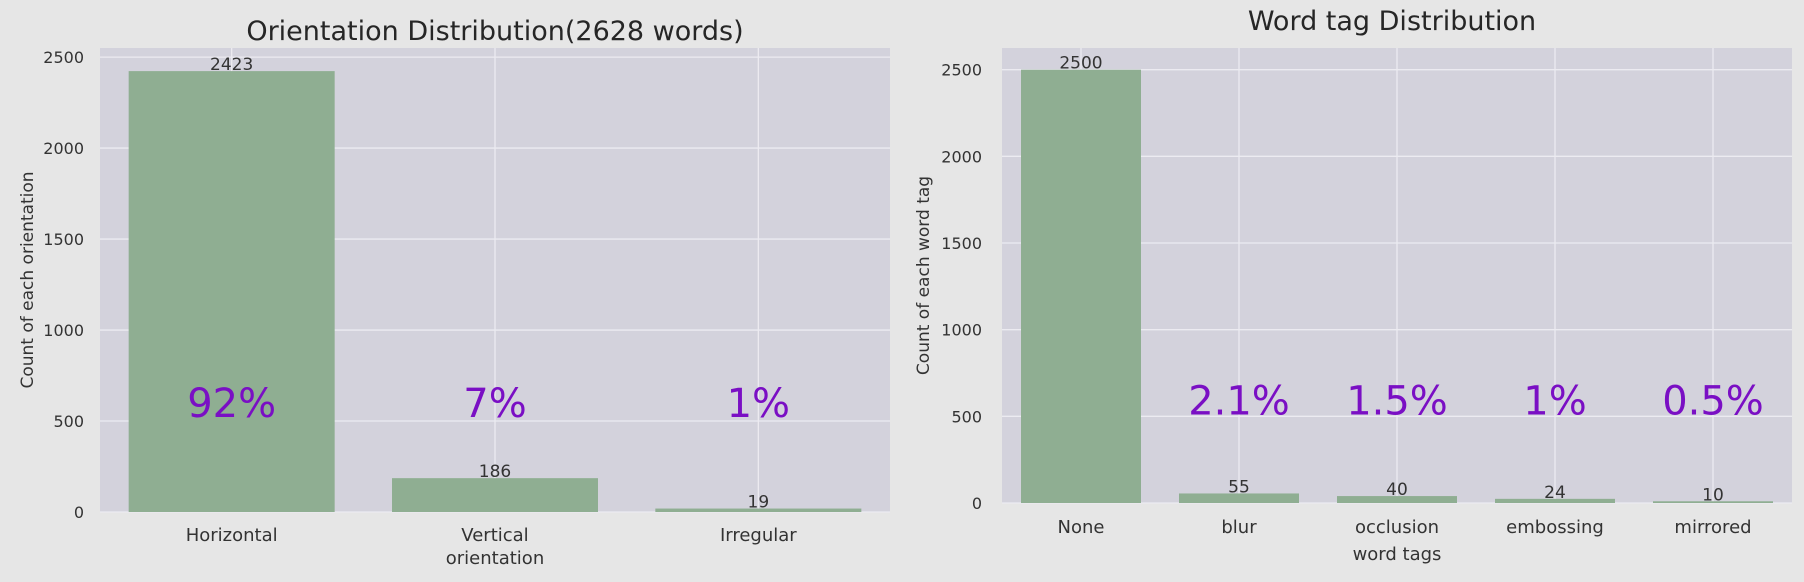 The image size is (1804, 582). What do you see at coordinates (494, 404) in the screenshot?
I see `percent-label: 7%` at bounding box center [494, 404].